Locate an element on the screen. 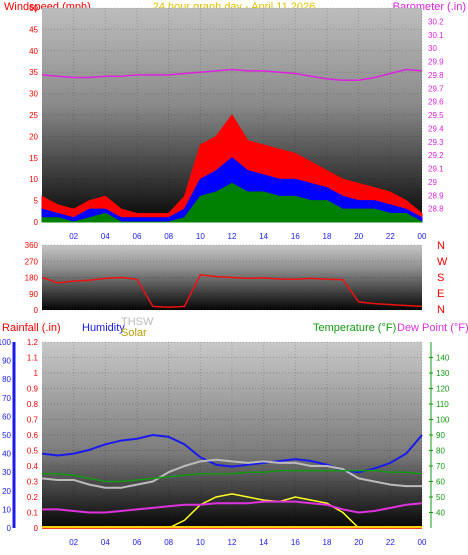 Image resolution: width=468 pixels, height=555 pixels. rain-xtick-label: 16 is located at coordinates (295, 542).